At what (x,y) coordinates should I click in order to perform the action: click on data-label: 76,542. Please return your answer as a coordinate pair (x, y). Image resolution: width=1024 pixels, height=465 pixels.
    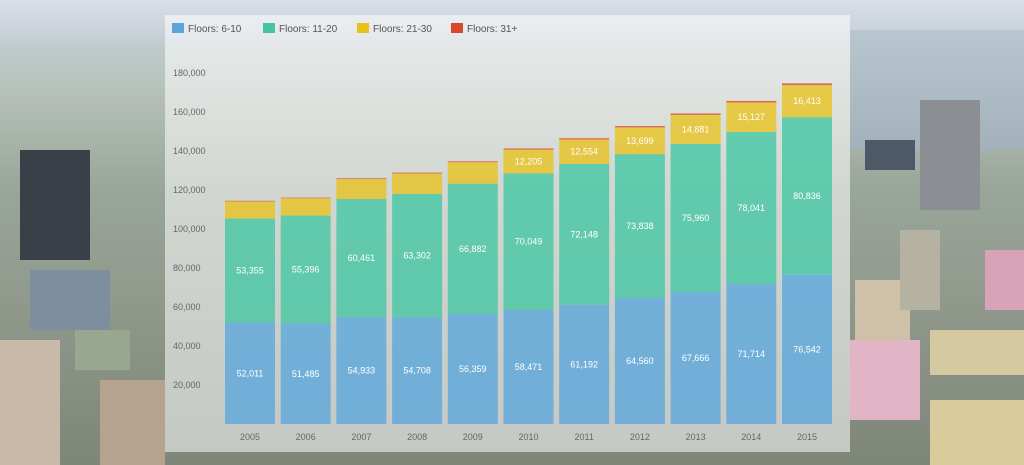
    Looking at the image, I should click on (807, 349).